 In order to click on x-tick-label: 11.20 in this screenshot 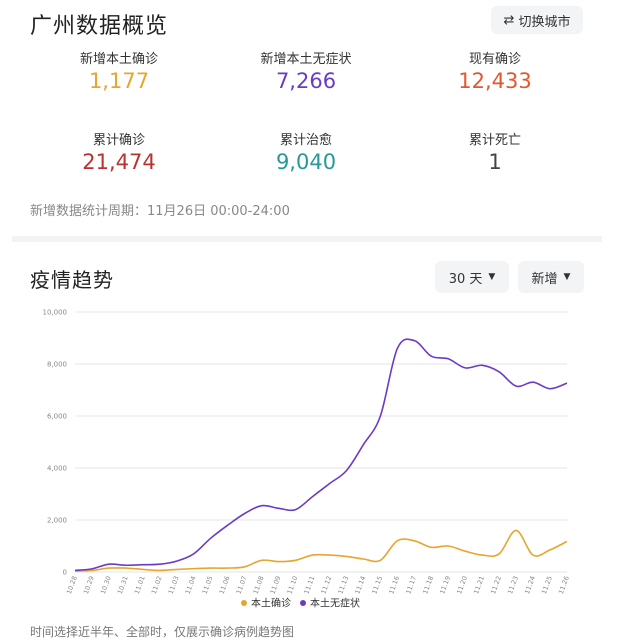, I will do `click(462, 585)`.